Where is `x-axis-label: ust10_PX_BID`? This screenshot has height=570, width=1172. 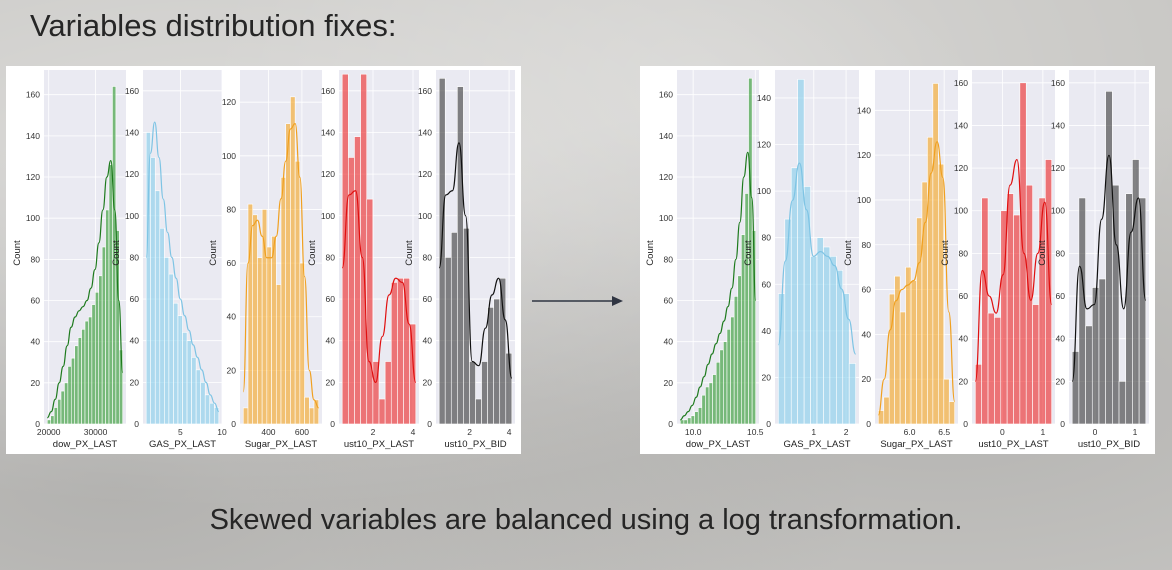 x-axis-label: ust10_PX_BID is located at coordinates (1109, 444).